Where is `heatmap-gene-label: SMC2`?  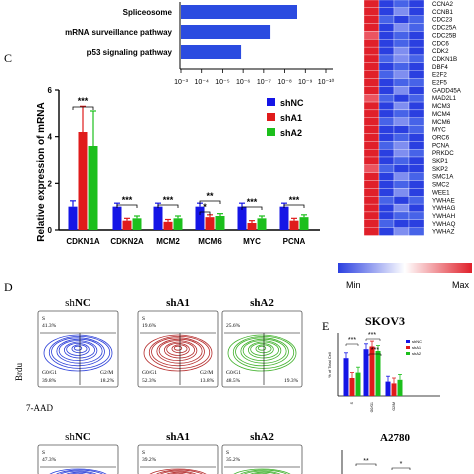
heatmap-gene-label: SMC2 is located at coordinates (441, 185).